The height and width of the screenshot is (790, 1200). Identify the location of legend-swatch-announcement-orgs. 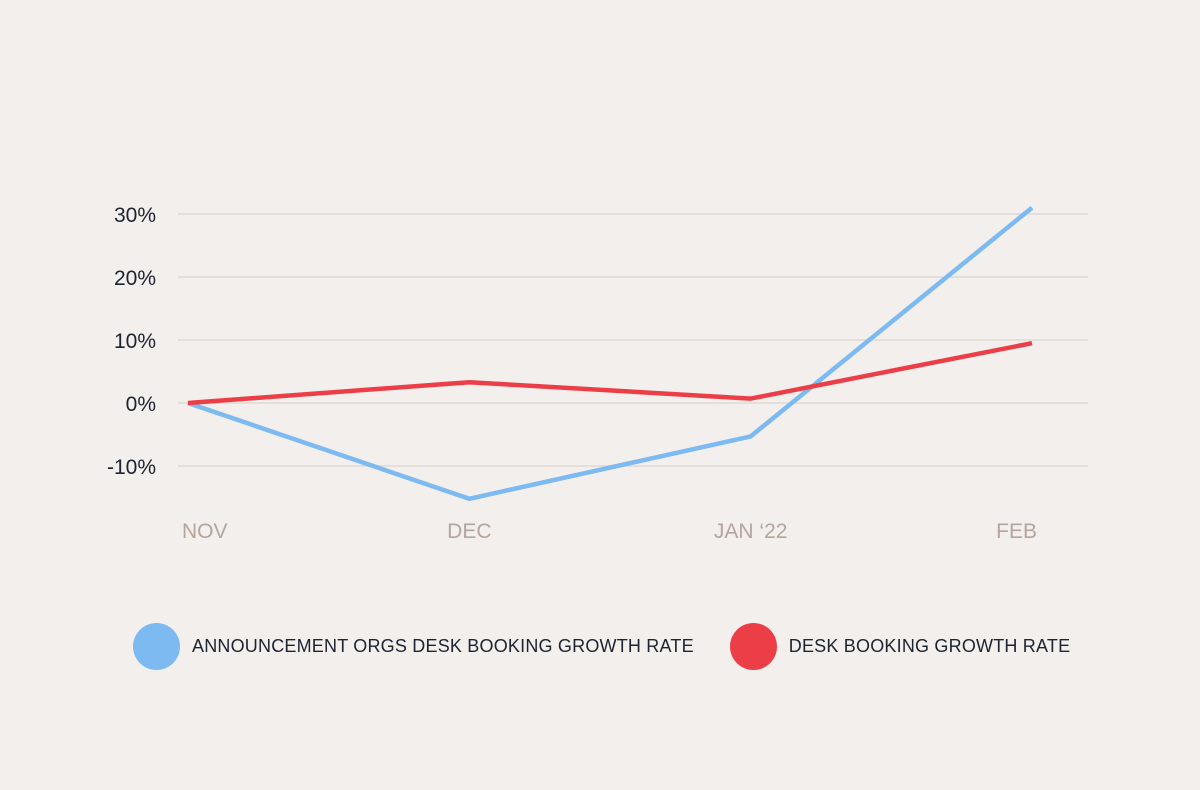
(156, 646).